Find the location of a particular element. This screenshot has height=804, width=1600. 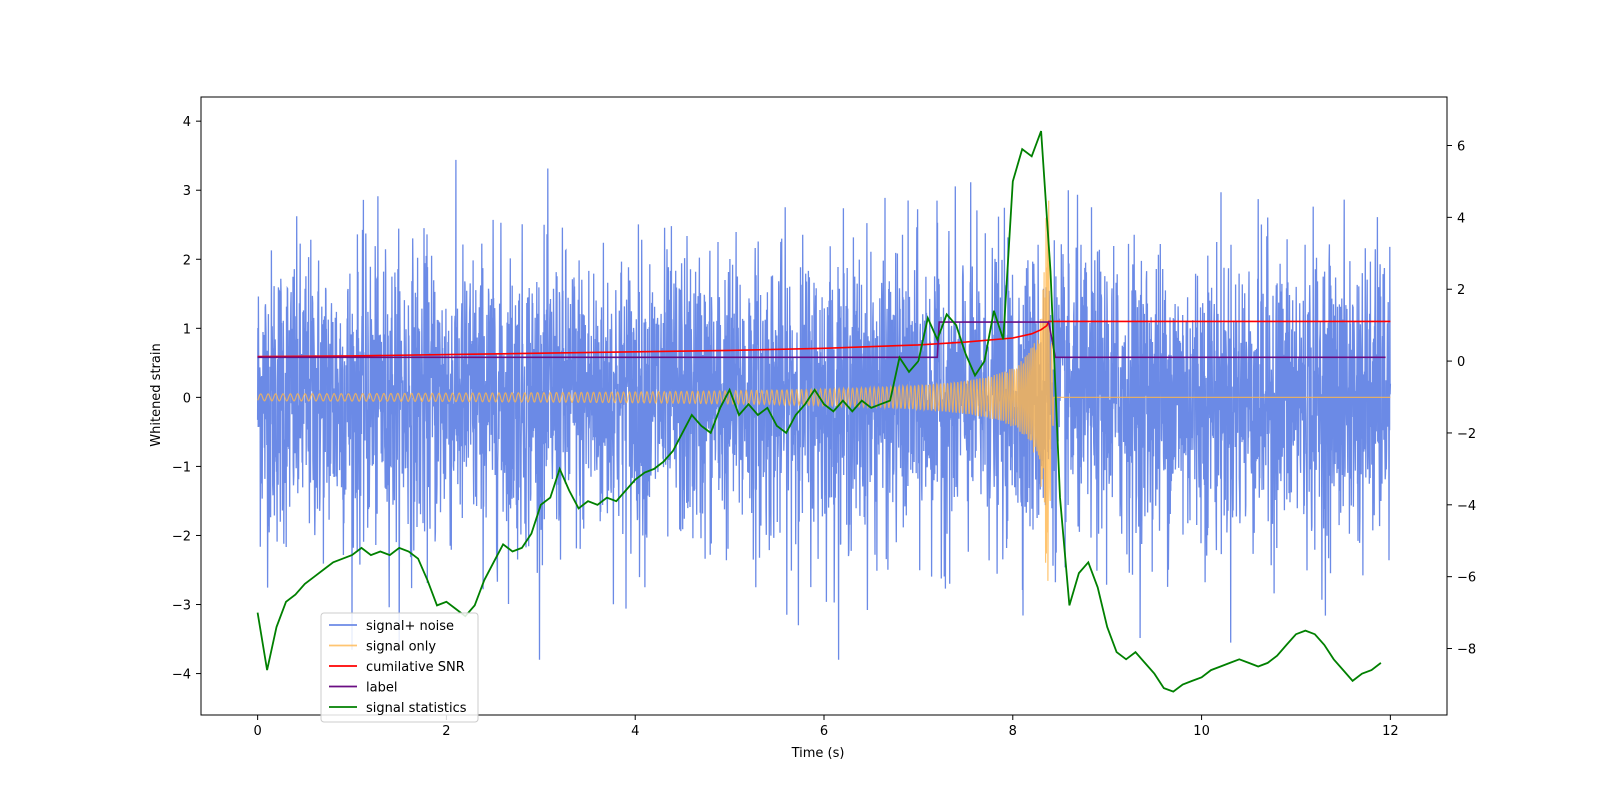

y2-tick-label: 6 is located at coordinates (1461, 147).